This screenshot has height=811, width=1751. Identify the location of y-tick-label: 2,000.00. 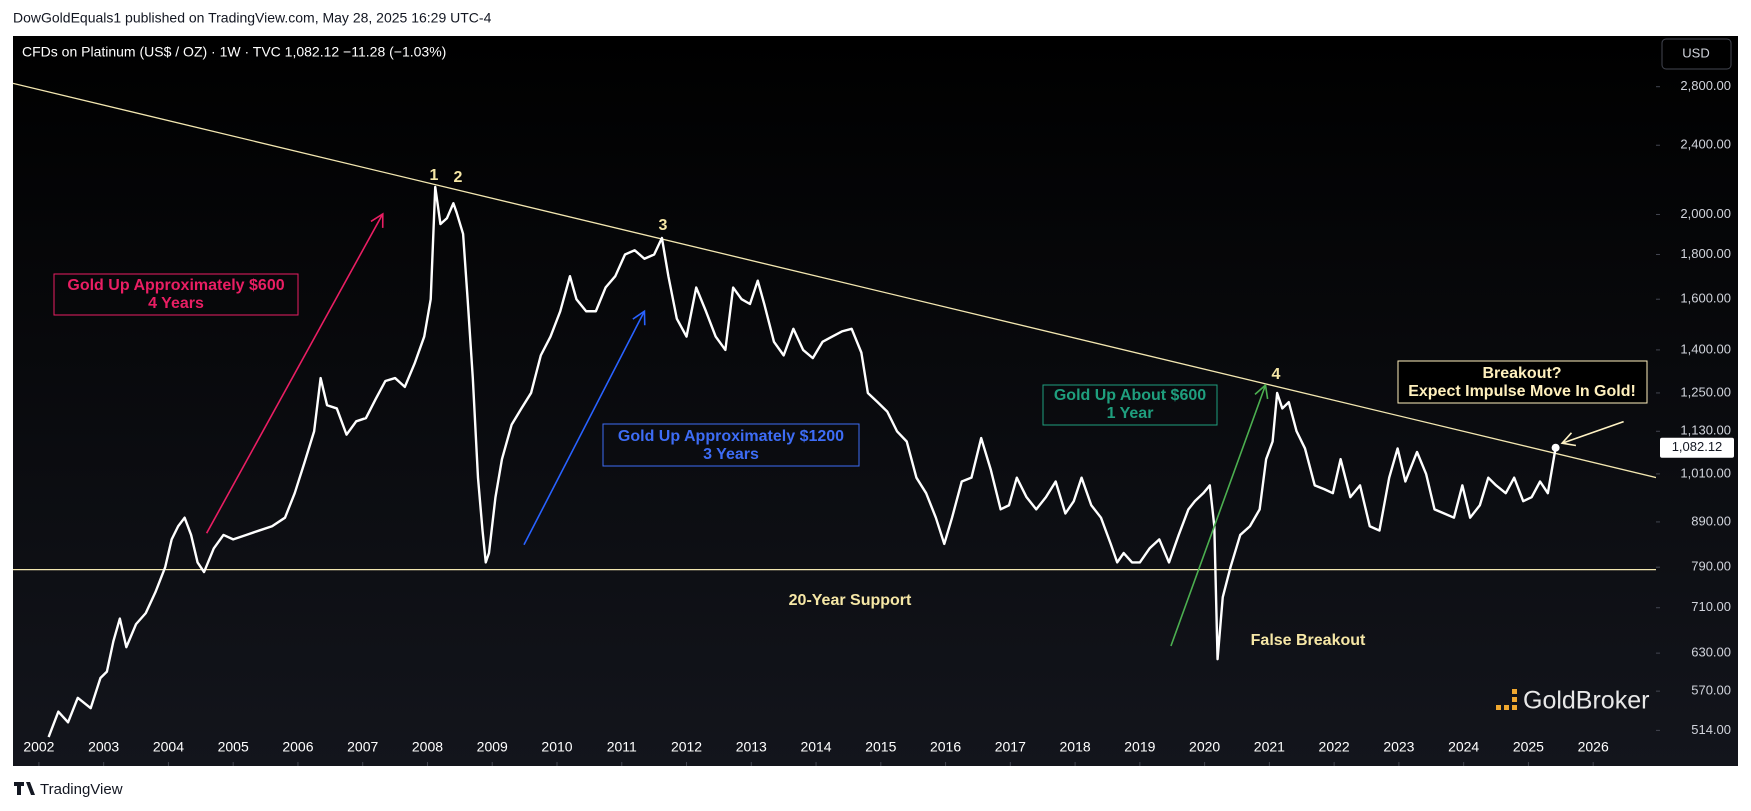
(1705, 213).